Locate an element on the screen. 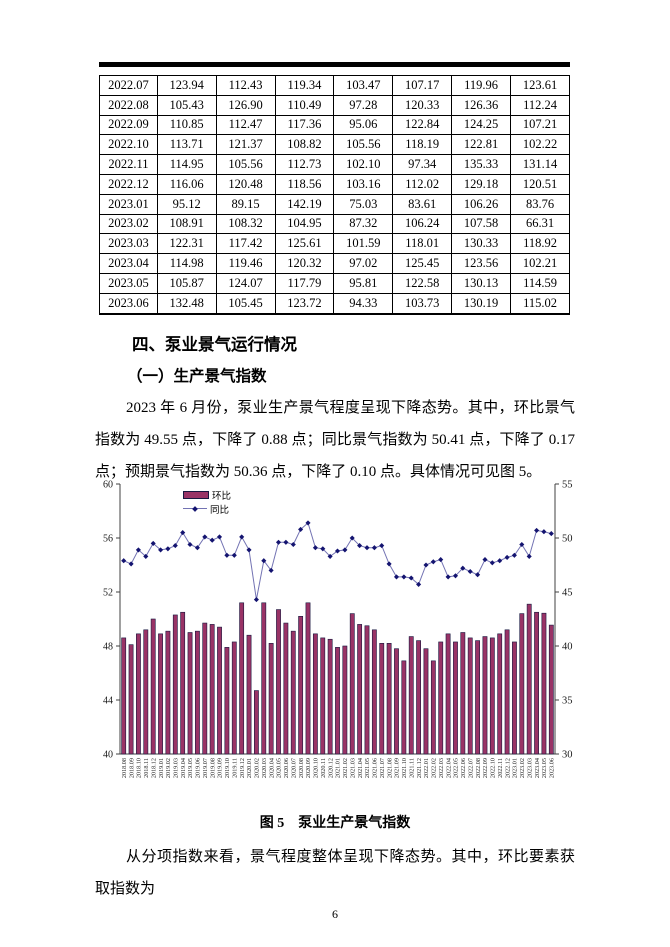 The height and width of the screenshot is (947, 670). svg-text: 2023.05 is located at coordinates (544, 768).